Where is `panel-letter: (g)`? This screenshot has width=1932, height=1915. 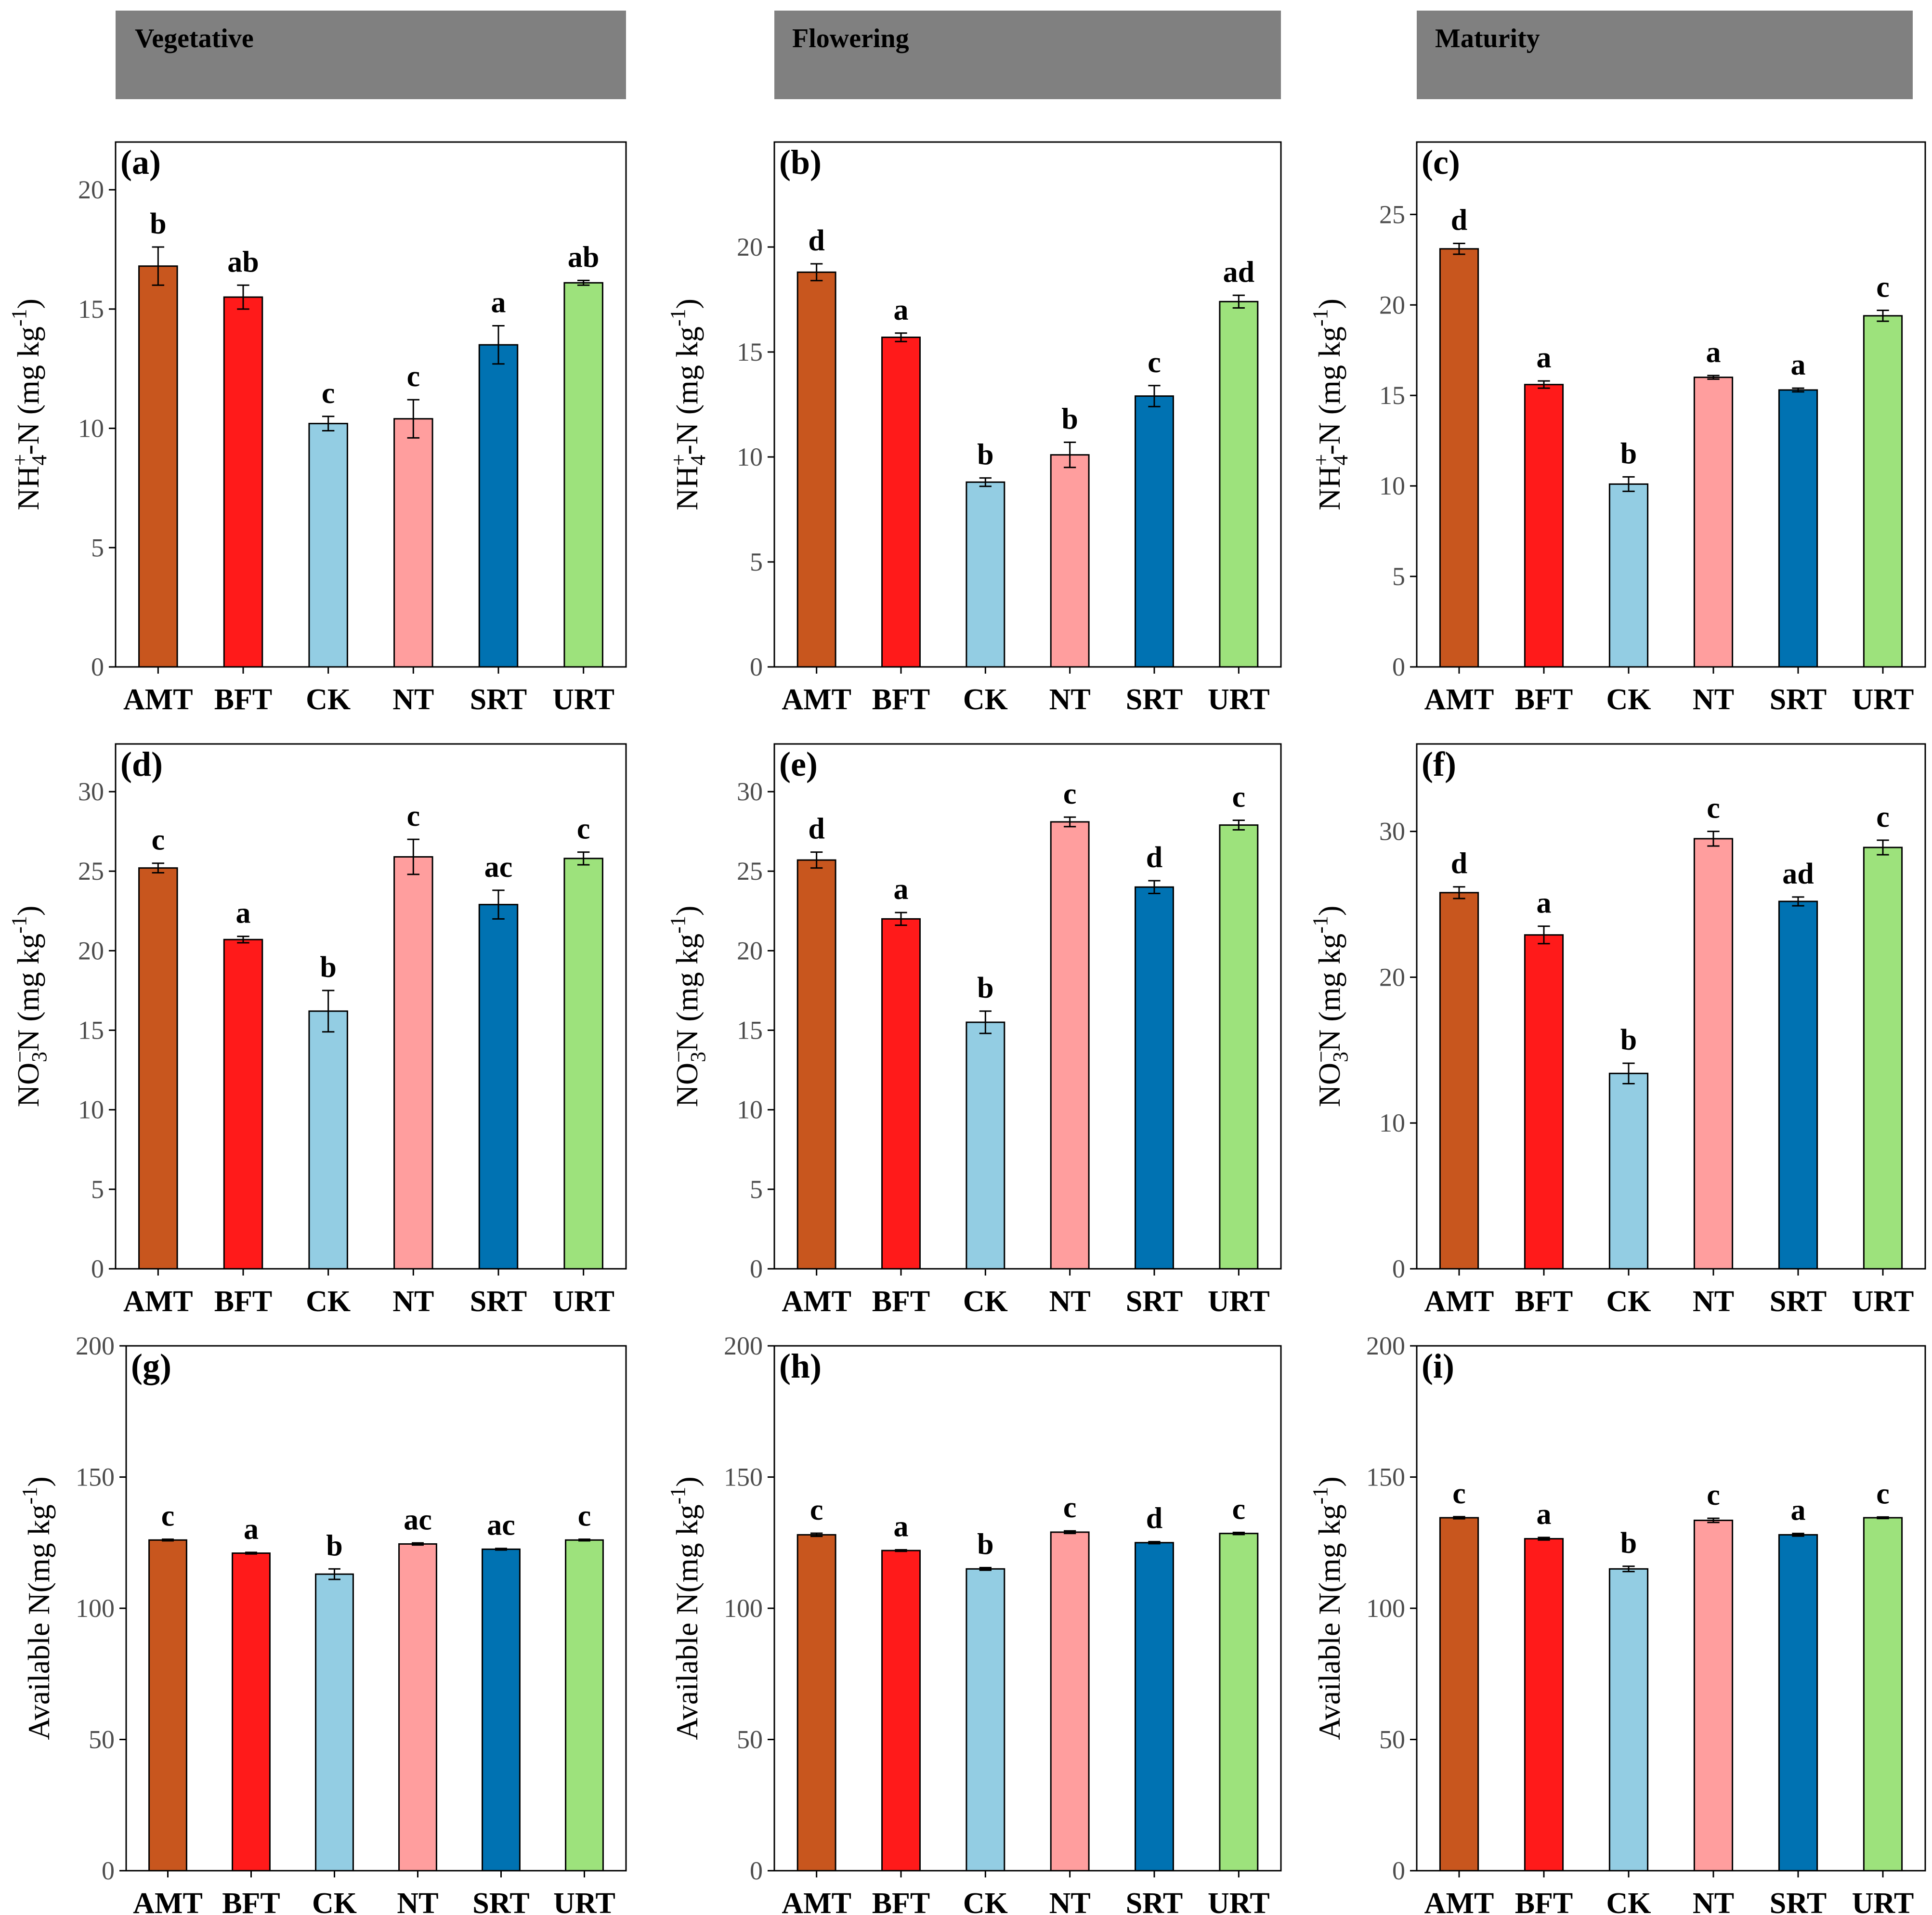 panel-letter: (g) is located at coordinates (151, 1366).